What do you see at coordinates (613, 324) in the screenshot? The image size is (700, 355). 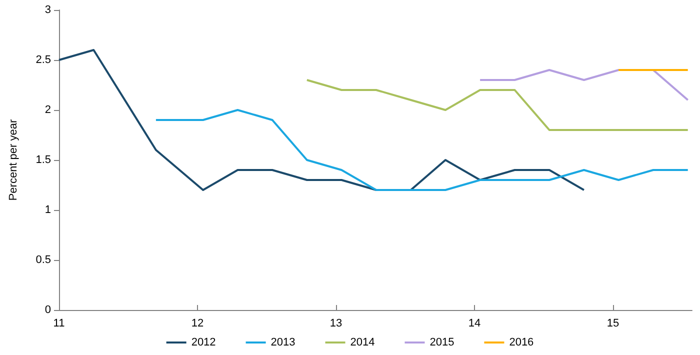 I see `x-tick-label: 15` at bounding box center [613, 324].